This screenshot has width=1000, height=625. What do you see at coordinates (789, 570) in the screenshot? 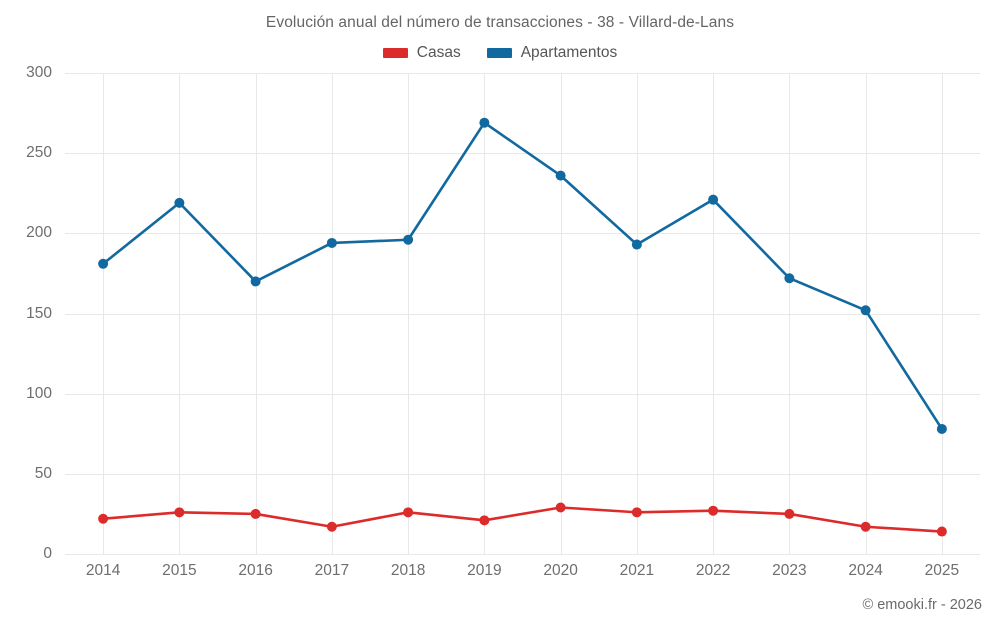
I see `x-axis-tick-label: 2023` at bounding box center [789, 570].